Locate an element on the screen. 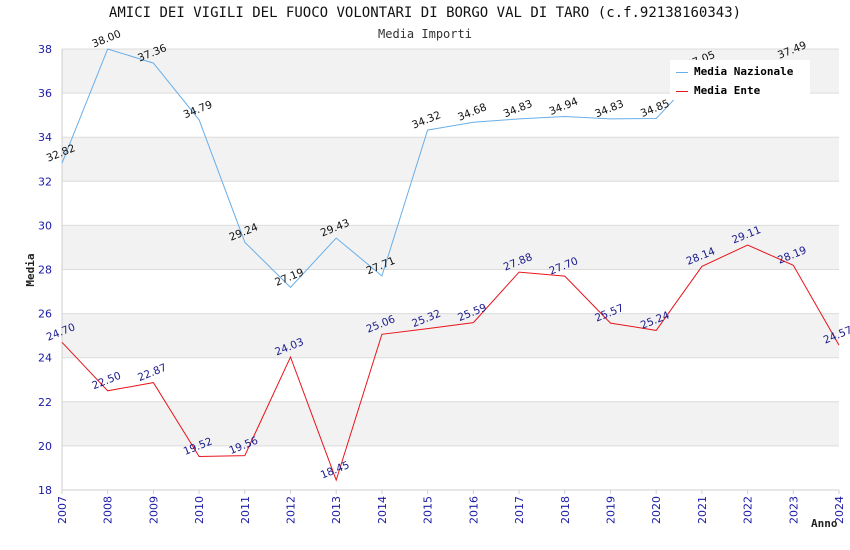  y-tick-label: 22 is located at coordinates (45, 402).